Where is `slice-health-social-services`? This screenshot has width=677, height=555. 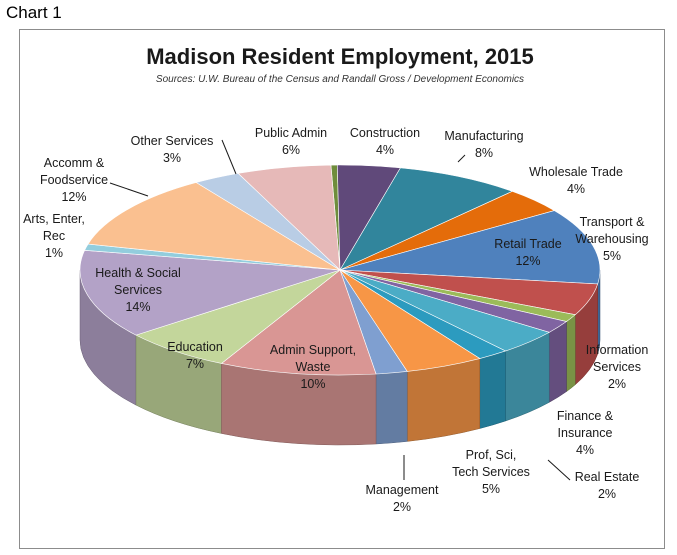 slice-health-social-services is located at coordinates (210, 292).